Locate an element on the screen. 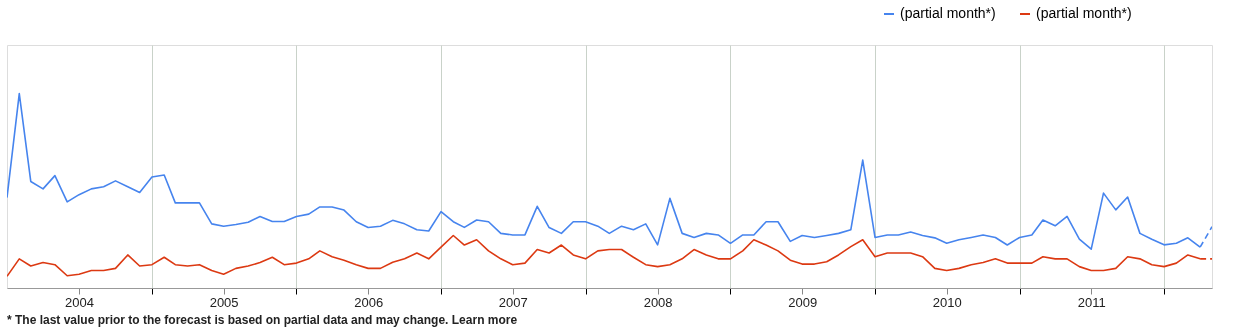 The width and height of the screenshot is (1234, 336). x-tick-label: 2007 is located at coordinates (513, 302).